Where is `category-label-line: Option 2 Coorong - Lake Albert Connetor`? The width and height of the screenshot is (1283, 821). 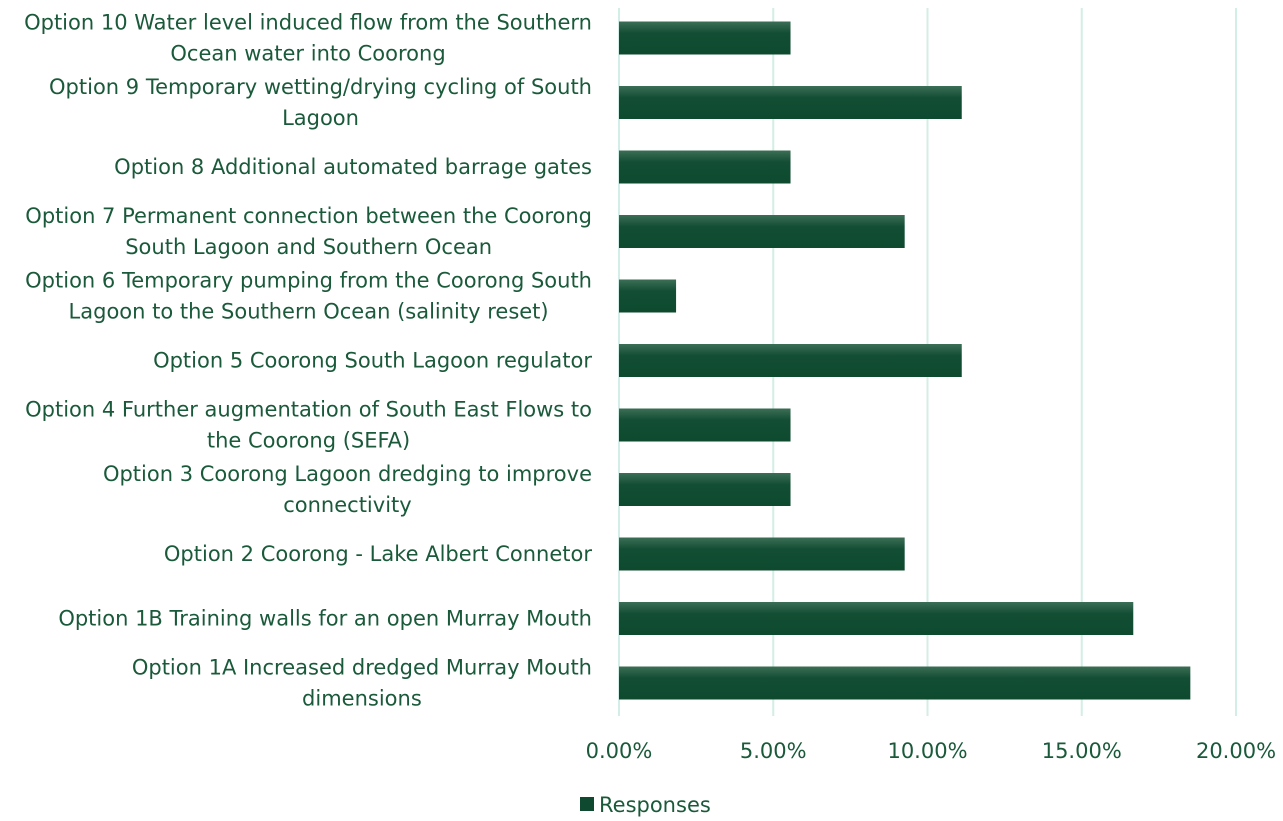
category-label-line: Option 2 Coorong - Lake Albert Connetor is located at coordinates (378, 554).